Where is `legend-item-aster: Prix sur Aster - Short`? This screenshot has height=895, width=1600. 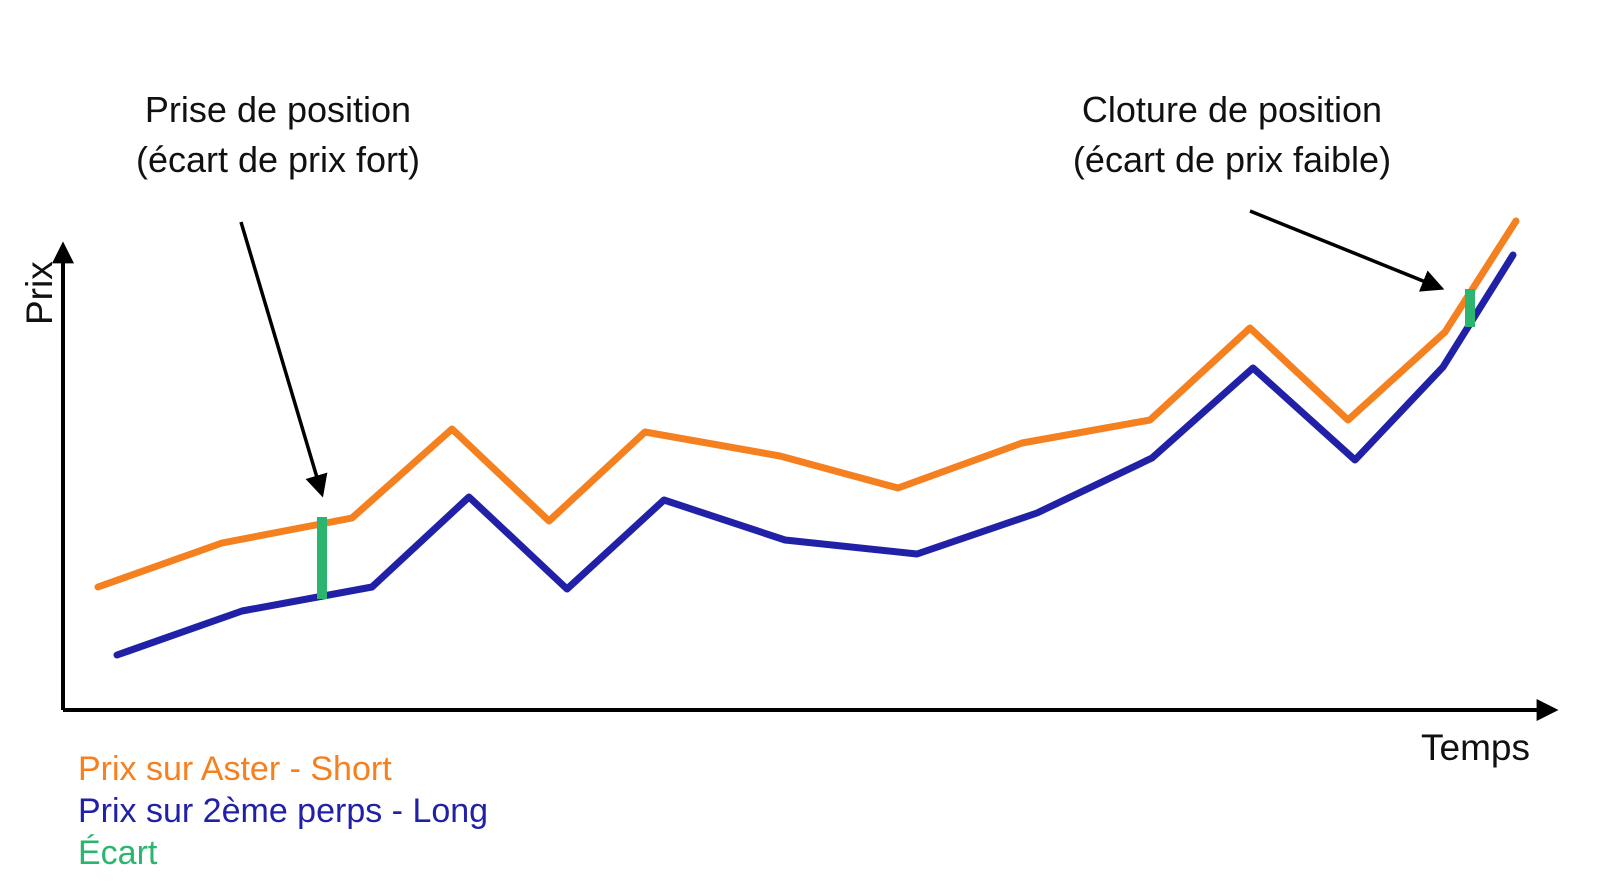 legend-item-aster: Prix sur Aster - Short is located at coordinates (235, 769).